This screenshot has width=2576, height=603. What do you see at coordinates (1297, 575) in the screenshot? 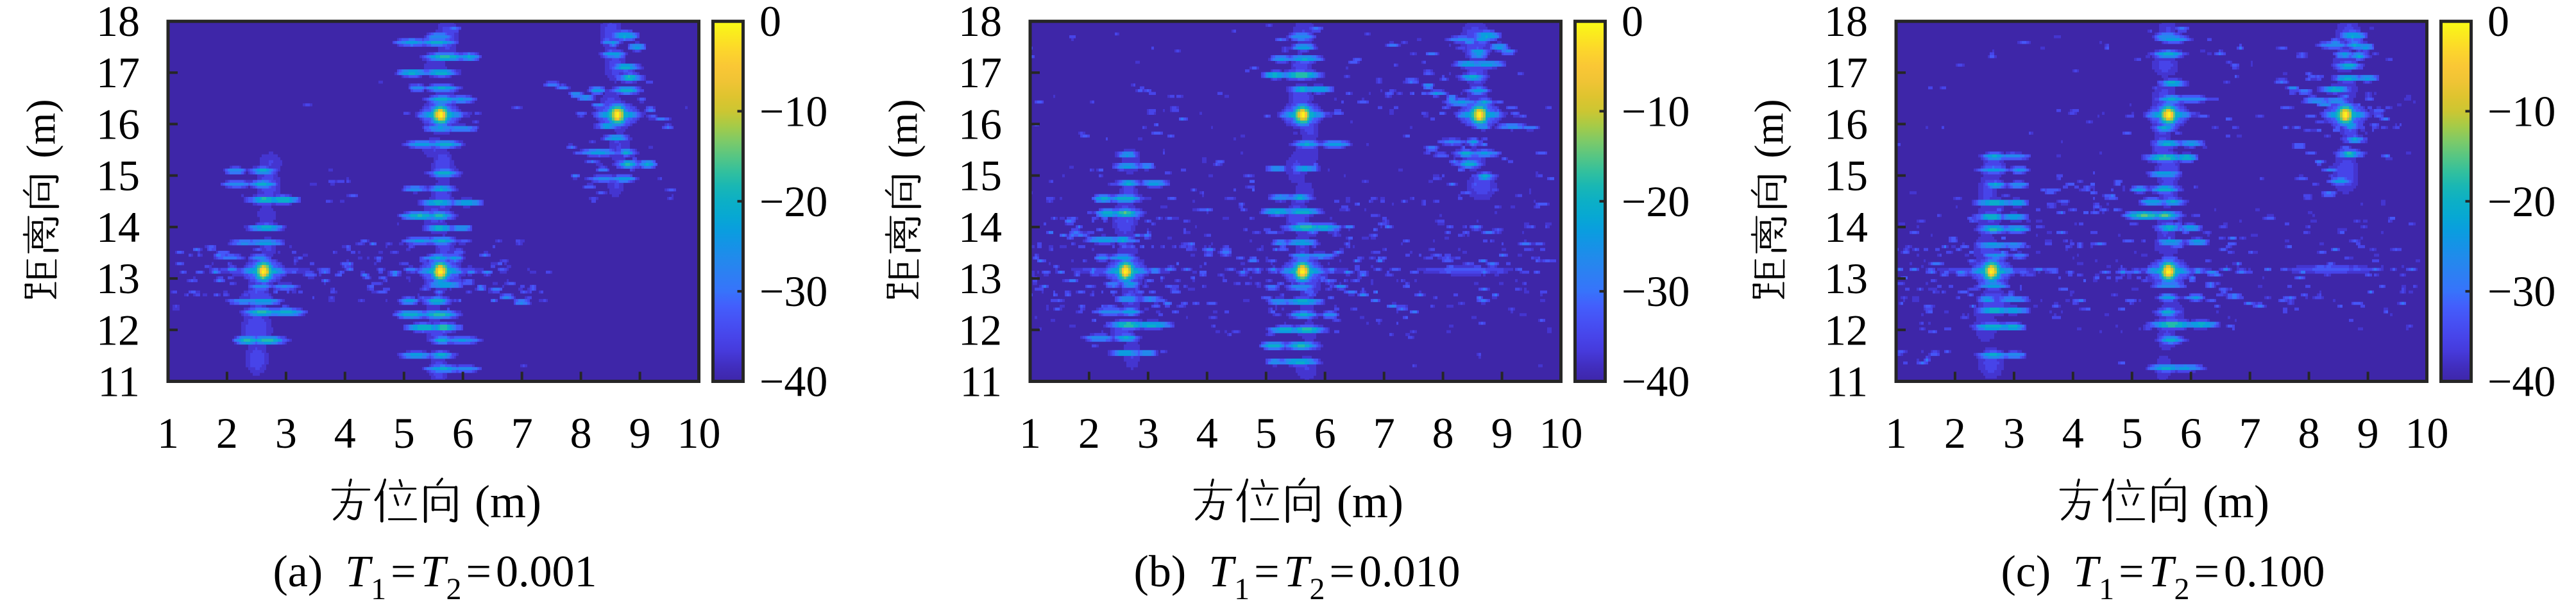
I see `svg-text:(b) T1=T2=0.010: (b) T1 = T2 = 0.010` at bounding box center [1297, 575].